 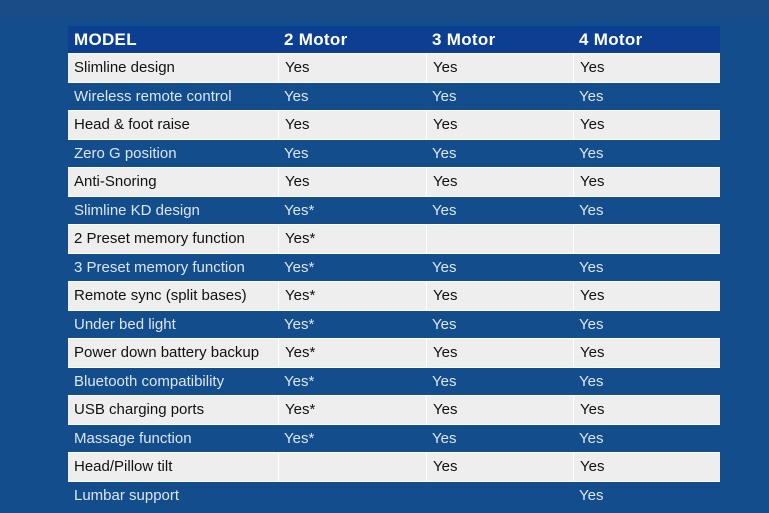 I want to click on feature-cell: Anti-Snoring, so click(x=173, y=182).